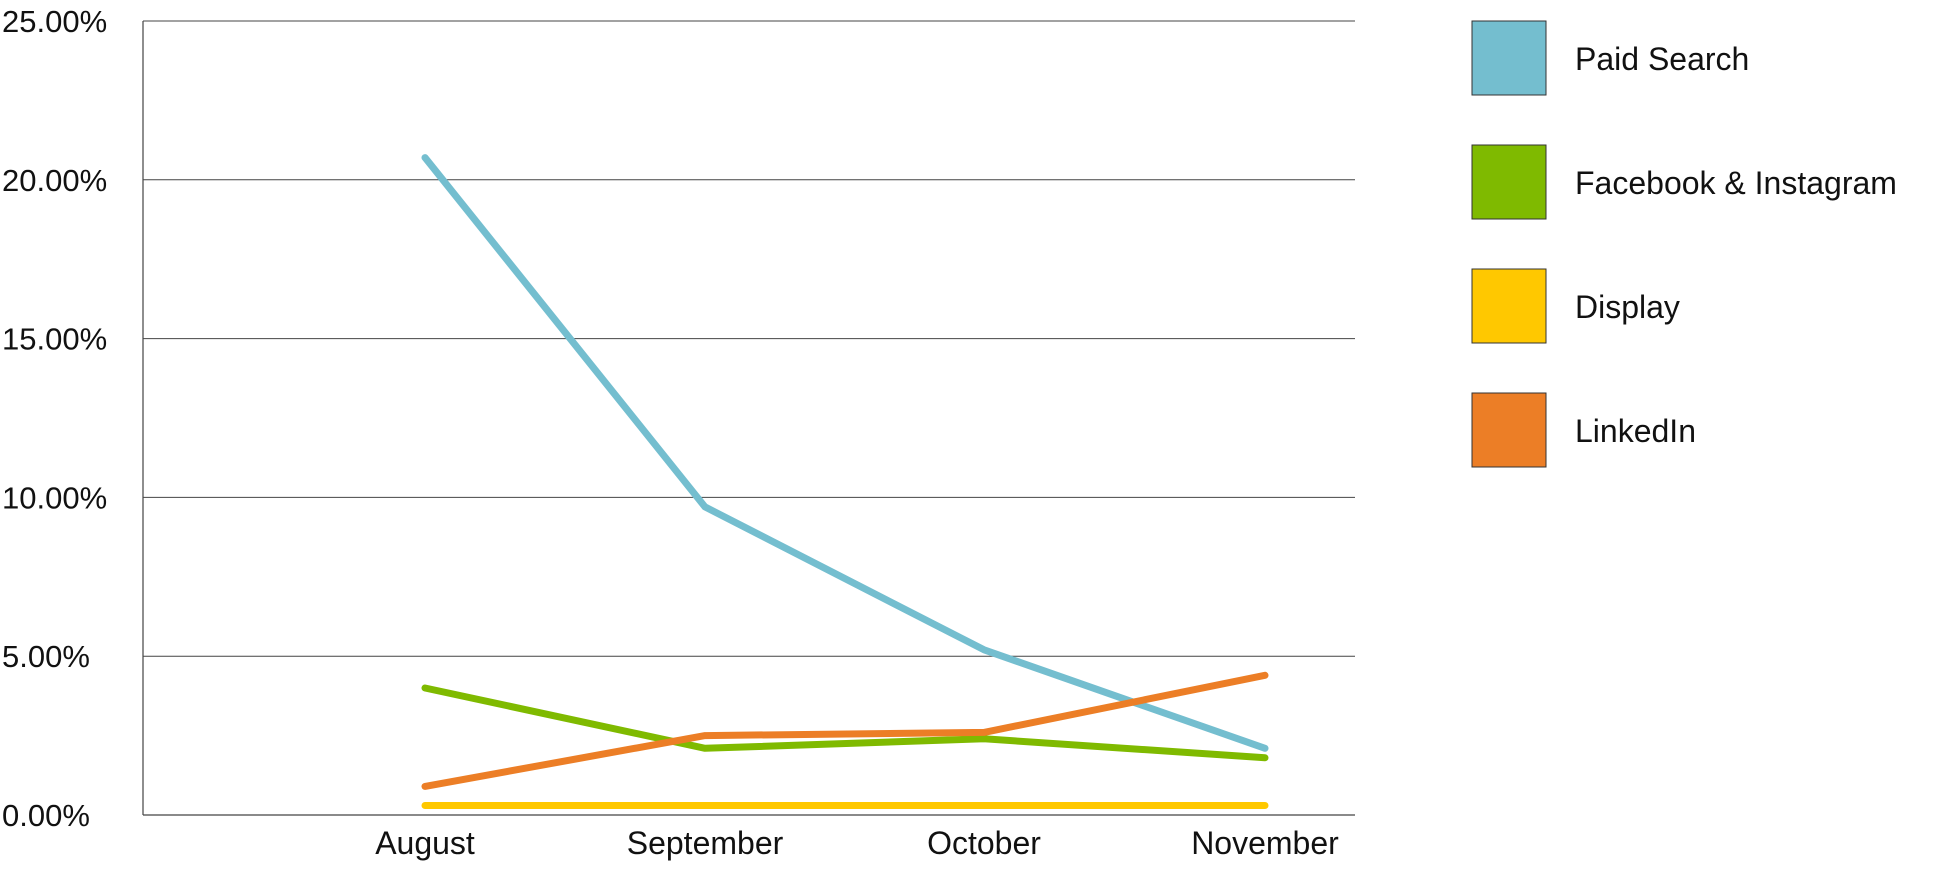 This screenshot has height=870, width=1938. Describe the element at coordinates (857, 843) in the screenshot. I see `x-axis-tick-labels: August September October November` at that location.